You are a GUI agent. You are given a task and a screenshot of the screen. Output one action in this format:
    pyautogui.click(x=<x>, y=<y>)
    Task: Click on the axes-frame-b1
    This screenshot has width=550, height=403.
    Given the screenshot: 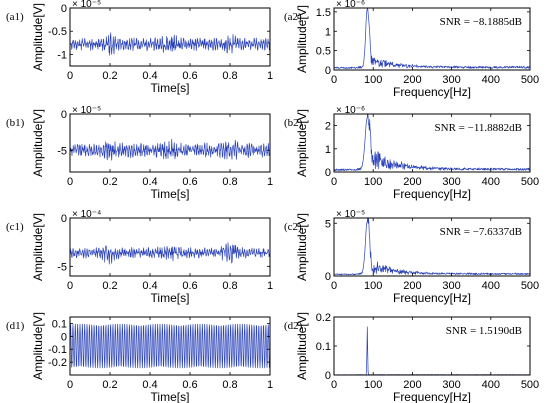 What is the action you would take?
    pyautogui.click(x=170, y=143)
    